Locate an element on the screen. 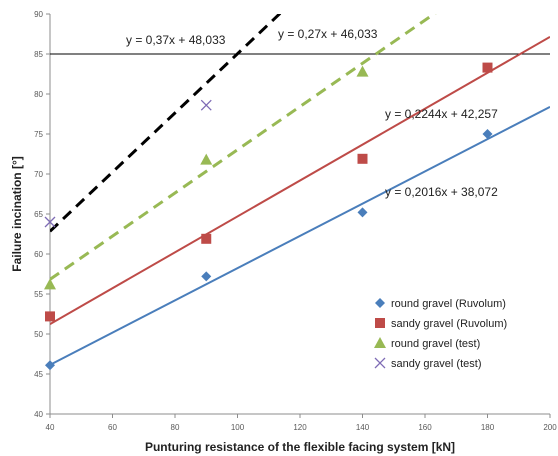 The width and height of the screenshot is (558, 456). y-tick-label: 60 is located at coordinates (38, 254).